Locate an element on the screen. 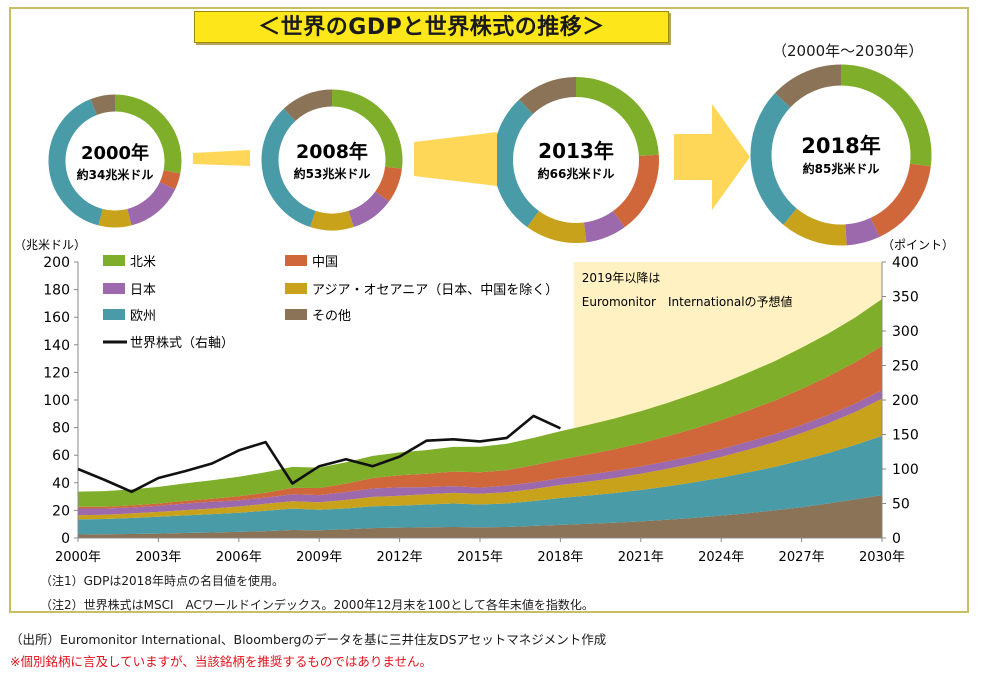 This screenshot has height=690, width=988. legend-label: 日本 is located at coordinates (143, 290).